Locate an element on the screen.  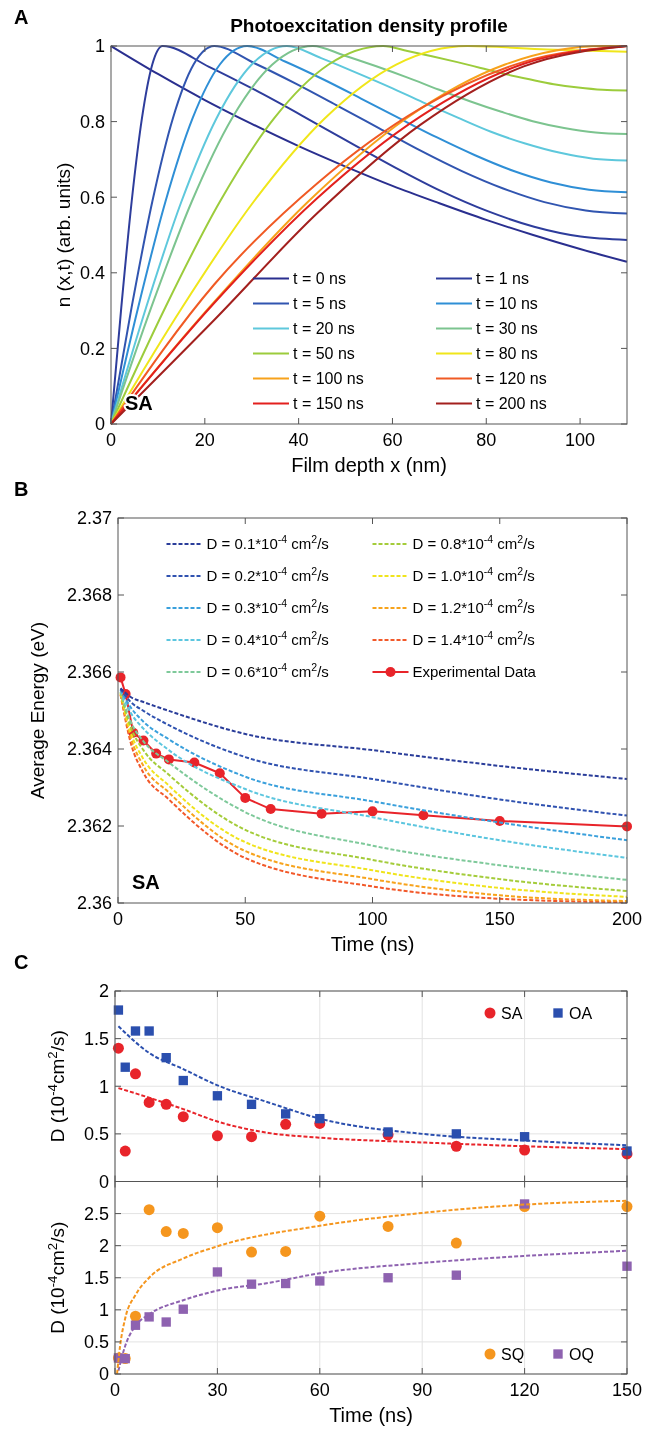
x-tick-label: 30 is located at coordinates (217, 1390).